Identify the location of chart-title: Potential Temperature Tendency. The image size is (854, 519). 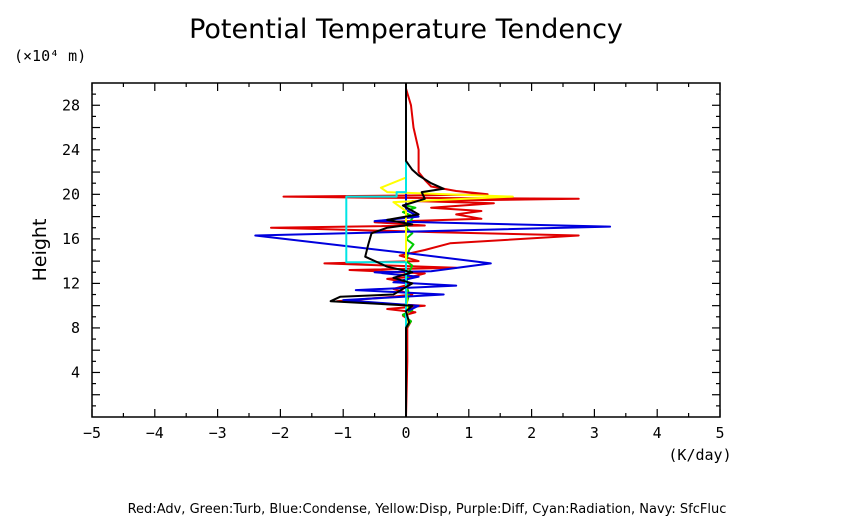
(406, 29).